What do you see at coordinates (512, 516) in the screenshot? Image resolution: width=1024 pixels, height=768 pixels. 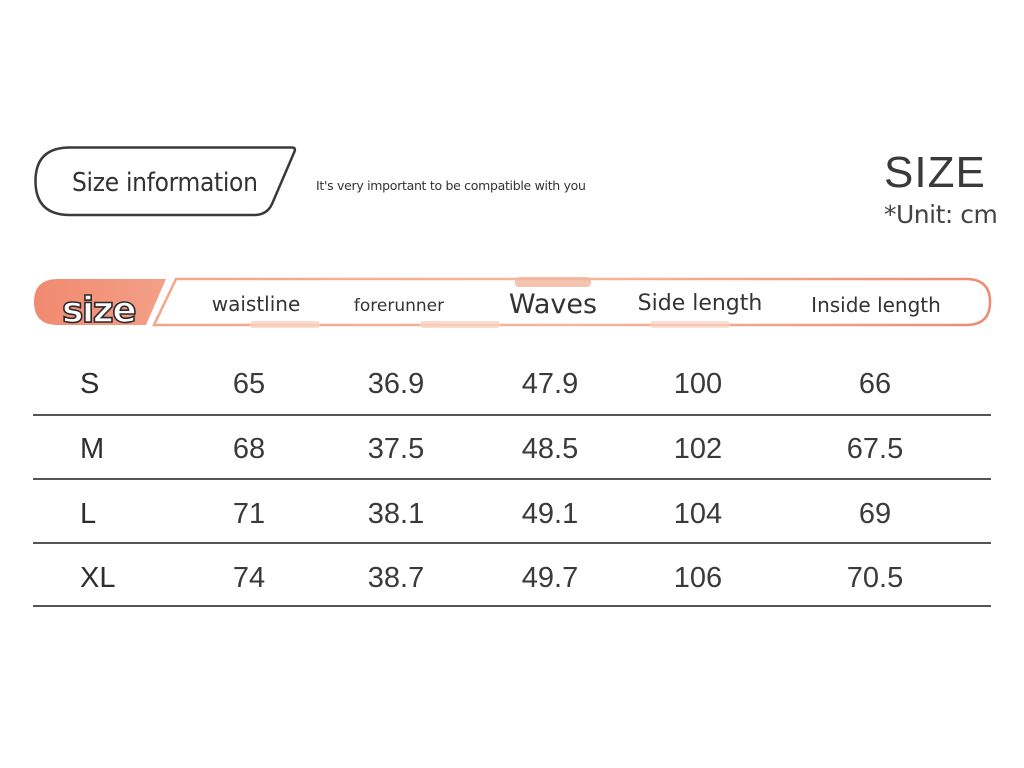 I see `table-row: L 71 38.1 49.1 104 69` at bounding box center [512, 516].